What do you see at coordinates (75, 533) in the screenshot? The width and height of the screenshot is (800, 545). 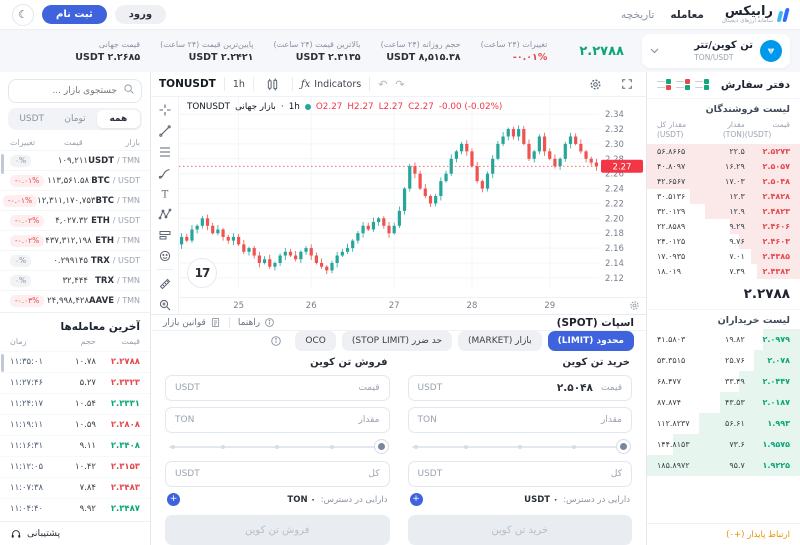 I see `support-link: پشتیبانی` at bounding box center [75, 533].